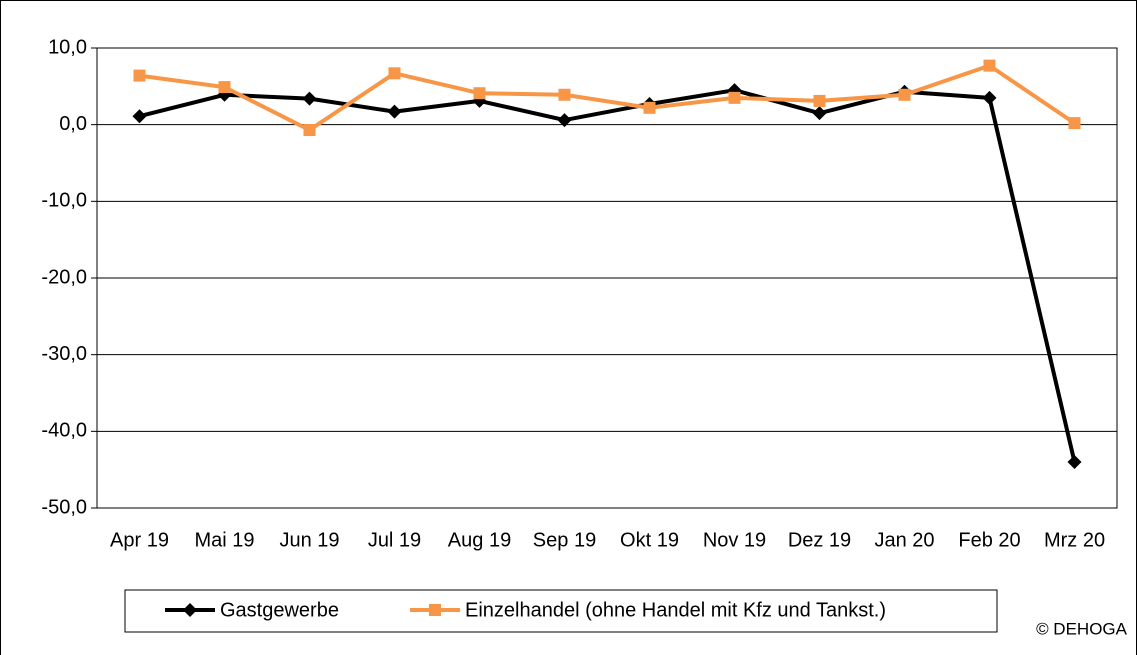 Image resolution: width=1137 pixels, height=655 pixels. What do you see at coordinates (309, 540) in the screenshot?
I see `x-tick-label: Jun 19` at bounding box center [309, 540].